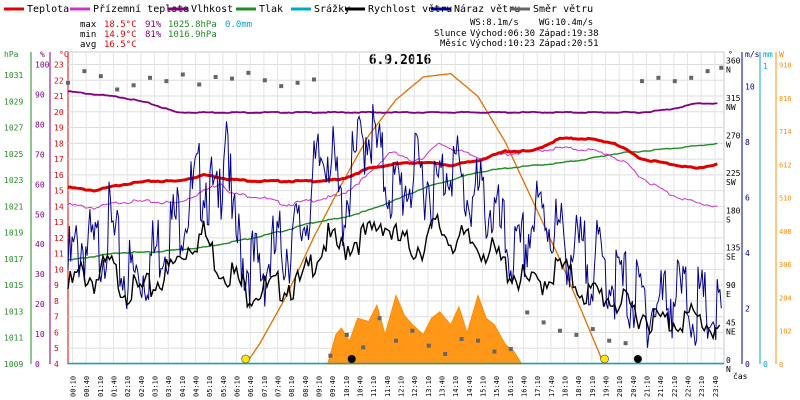 The height and width of the screenshot is (400, 800). I want to click on legend-label-vlhkost: Vlhkost, so click(212, 9).